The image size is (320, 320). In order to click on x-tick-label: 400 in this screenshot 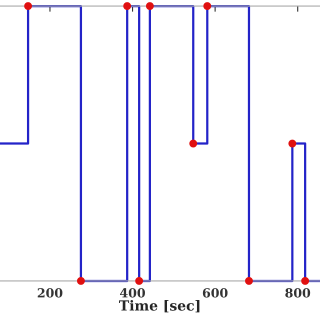, I will do `click(132, 293)`.